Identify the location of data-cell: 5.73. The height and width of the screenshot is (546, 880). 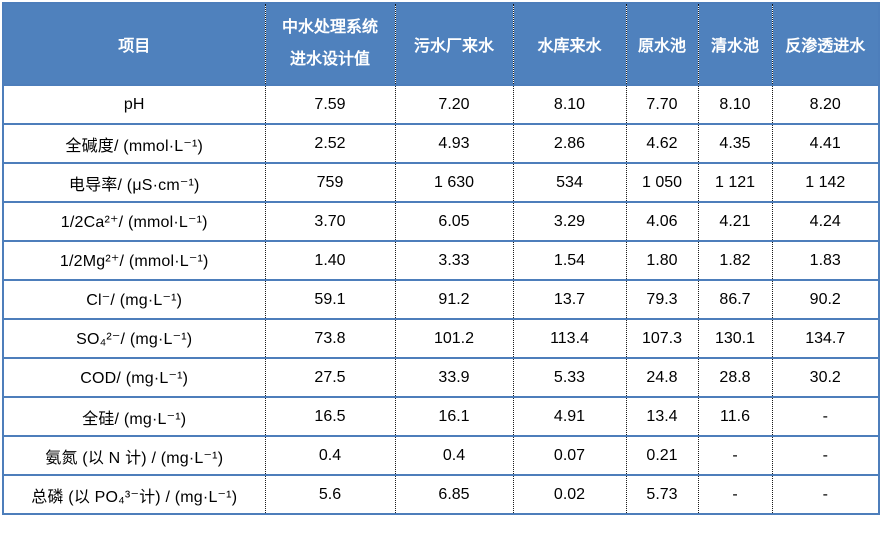
(662, 494).